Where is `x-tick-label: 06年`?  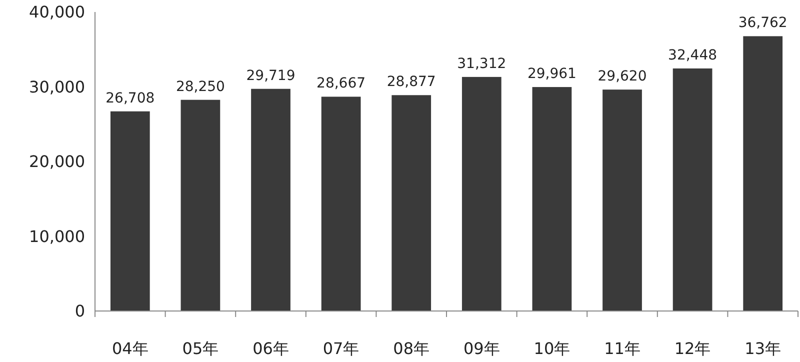
x-tick-label: 06年 is located at coordinates (270, 348).